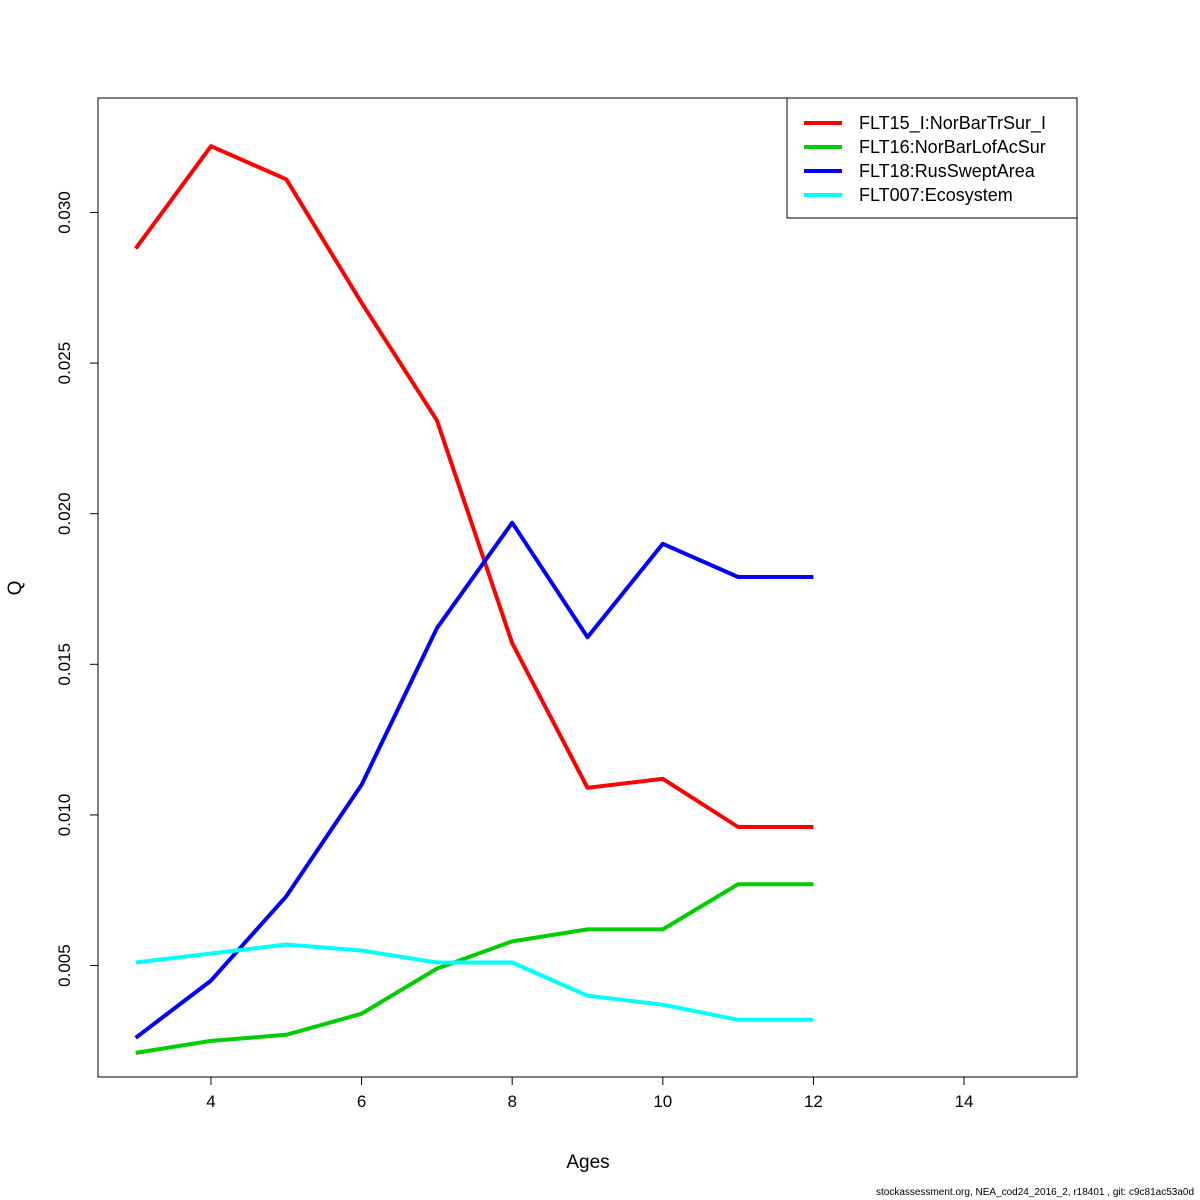  What do you see at coordinates (587, 1162) in the screenshot?
I see `x-axis-label: Ages` at bounding box center [587, 1162].